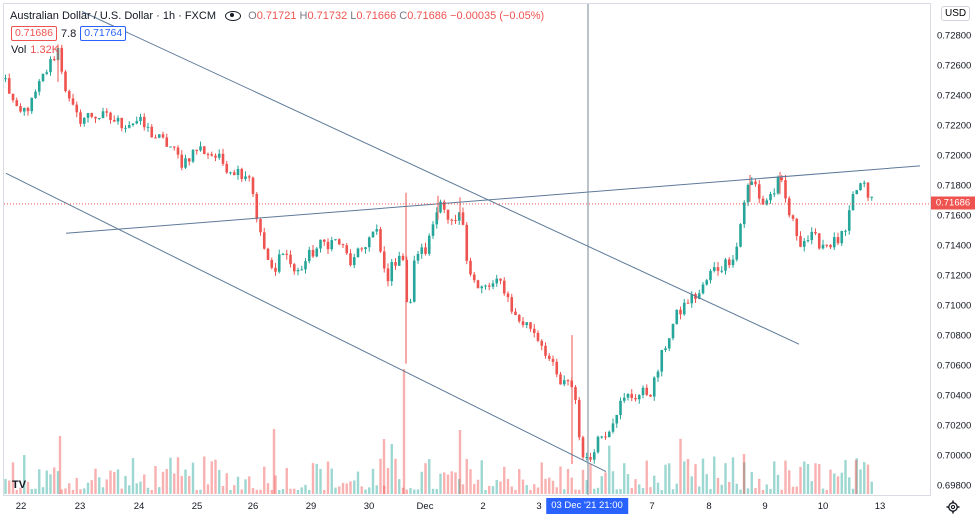 The image size is (975, 519). Describe the element at coordinates (954, 96) in the screenshot. I see `price-tick-label: 0.72400` at that location.